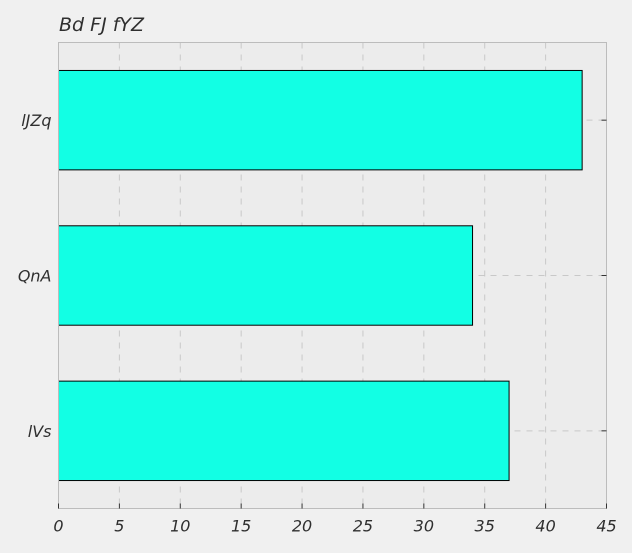 This screenshot has height=553, width=632. Describe the element at coordinates (302, 526) in the screenshot. I see `x-tick-label: 20` at that location.